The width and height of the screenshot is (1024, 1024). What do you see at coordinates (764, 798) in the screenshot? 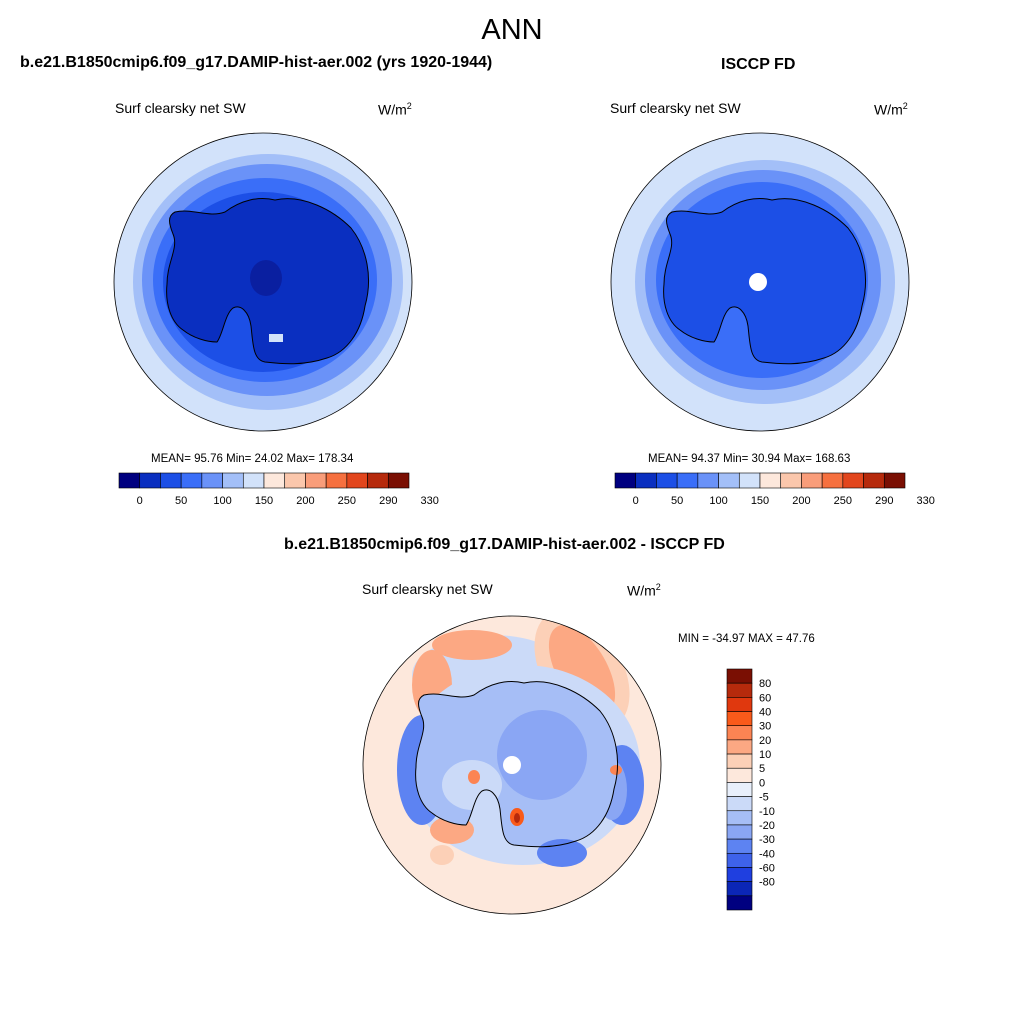
I see `colorbar-label: -5` at bounding box center [764, 798].